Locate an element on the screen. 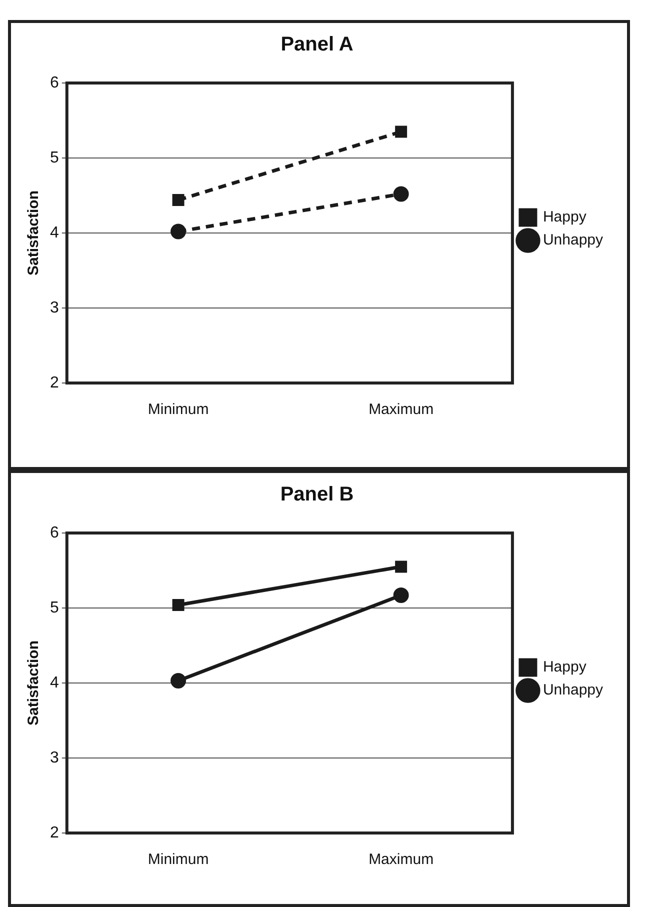 The width and height of the screenshot is (646, 907). chart-title: Panel B is located at coordinates (317, 495).